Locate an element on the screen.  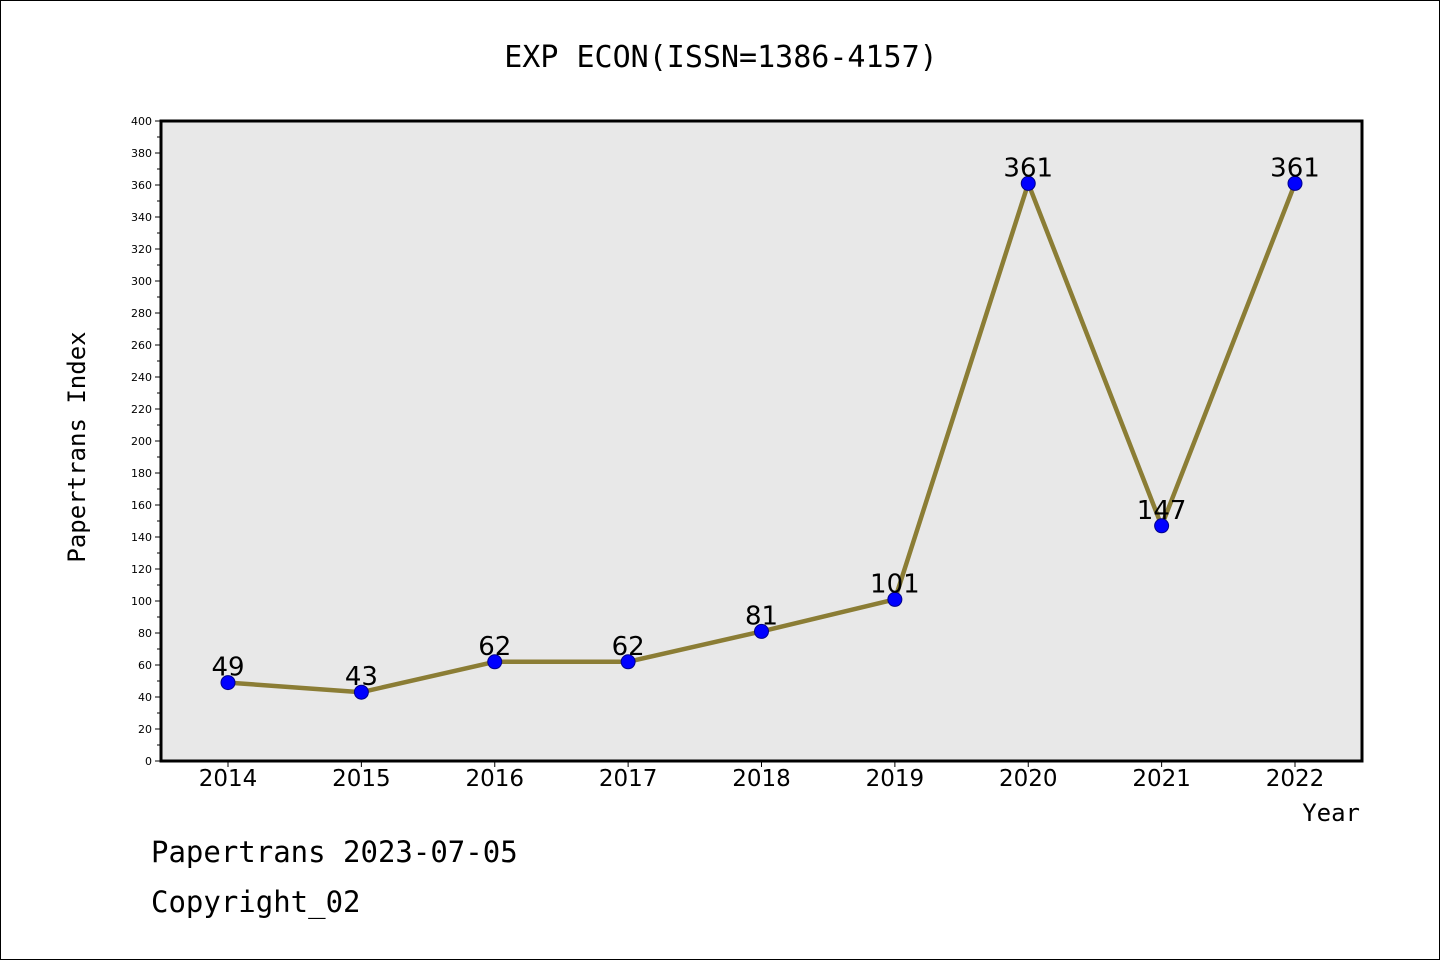
data-label: 43 is located at coordinates (361, 677).